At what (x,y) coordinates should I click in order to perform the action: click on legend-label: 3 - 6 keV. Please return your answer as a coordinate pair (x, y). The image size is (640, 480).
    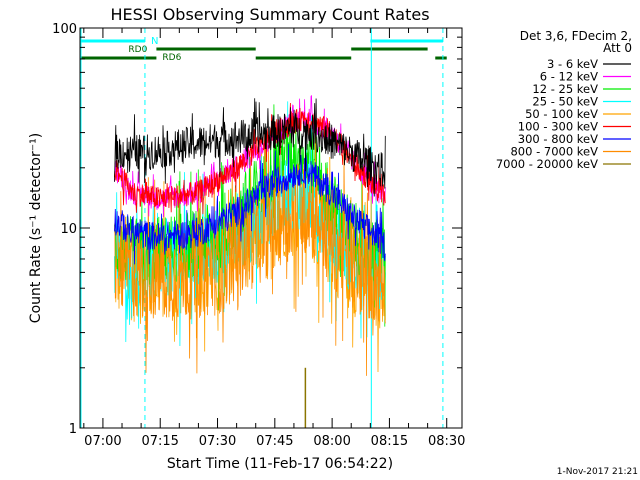
    Looking at the image, I should click on (572, 64).